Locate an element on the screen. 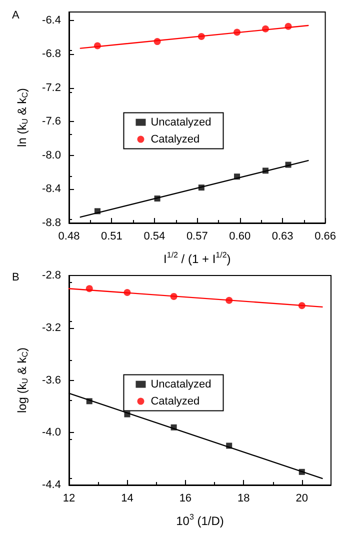  x-tick-label: 14 is located at coordinates (127, 498).